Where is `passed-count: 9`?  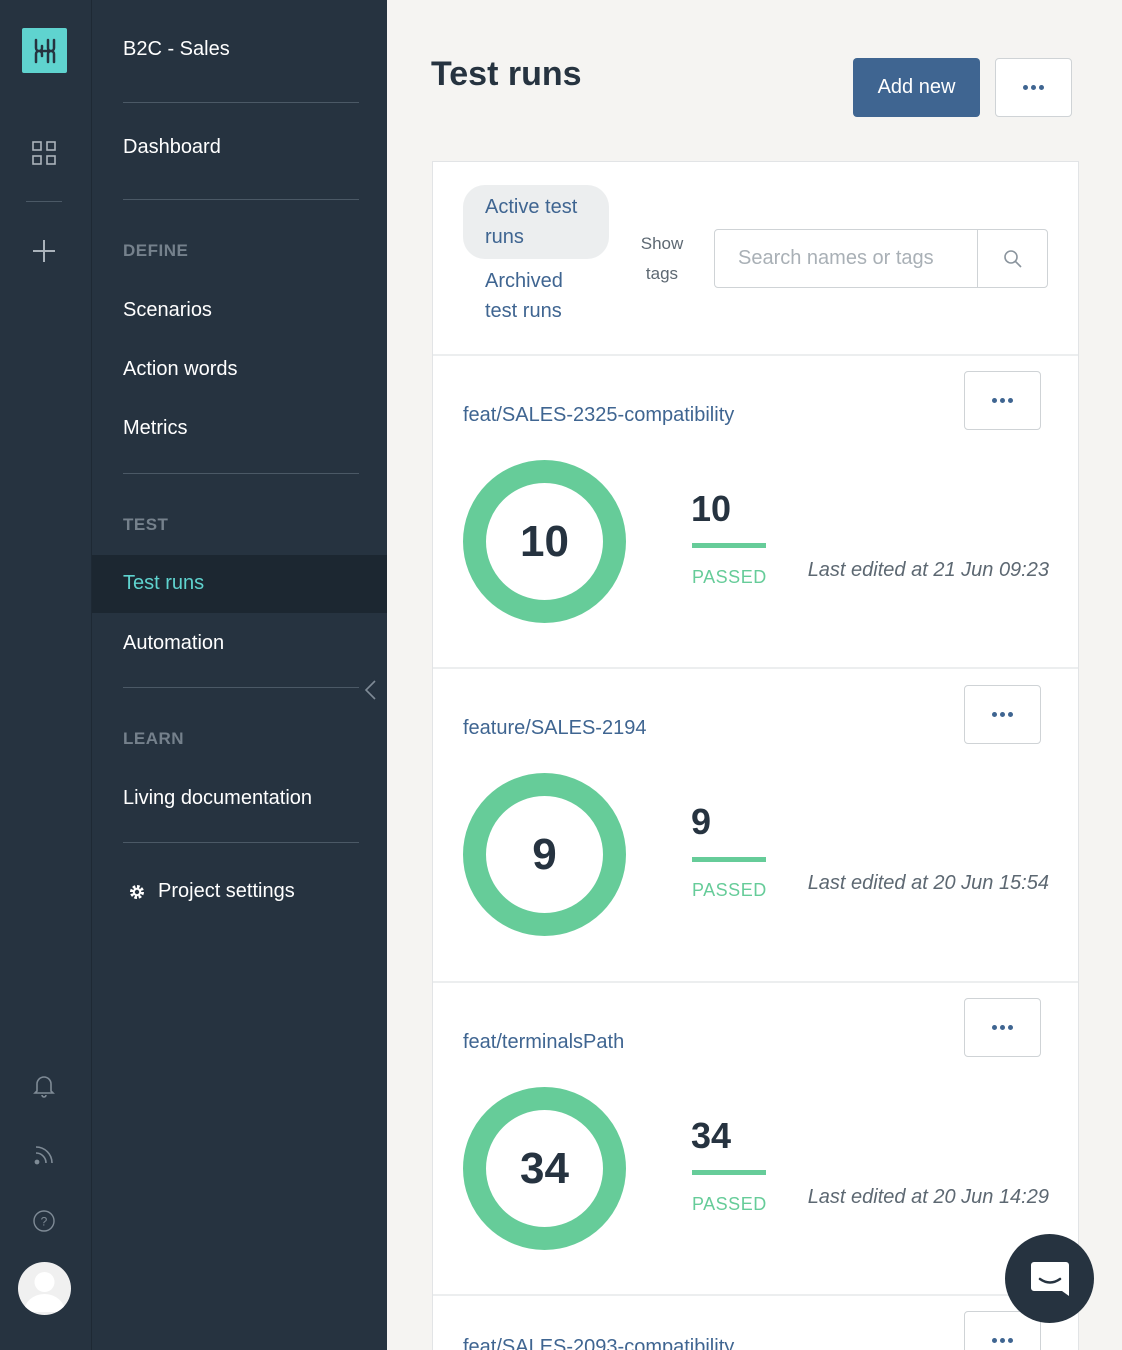 passed-count: 9 is located at coordinates (701, 821).